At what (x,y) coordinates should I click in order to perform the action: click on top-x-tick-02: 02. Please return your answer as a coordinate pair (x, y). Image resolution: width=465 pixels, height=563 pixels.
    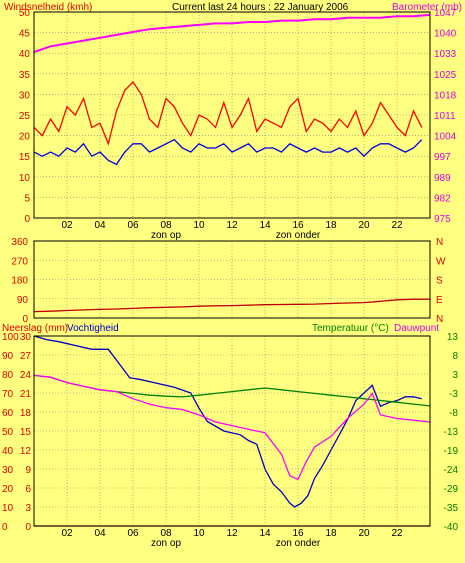
    Looking at the image, I should click on (67, 225).